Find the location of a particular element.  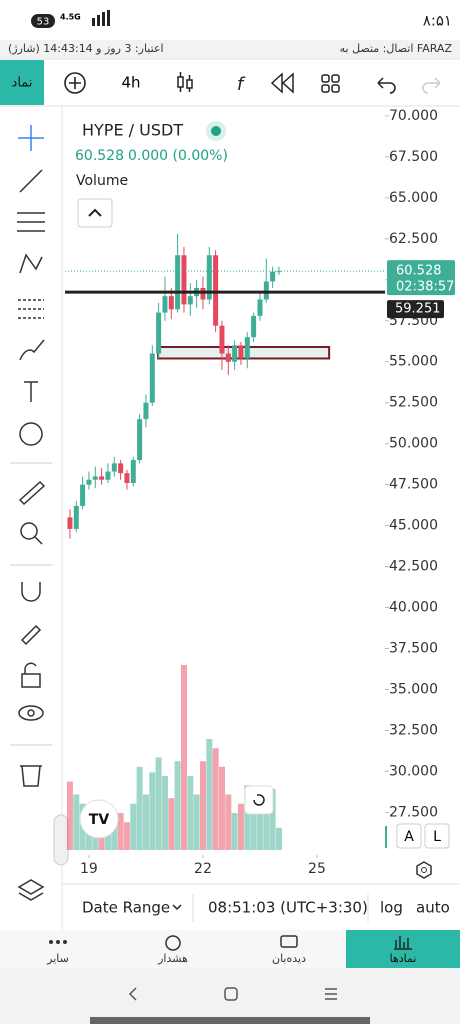

y-tick-label: 32.500 is located at coordinates (413, 730).